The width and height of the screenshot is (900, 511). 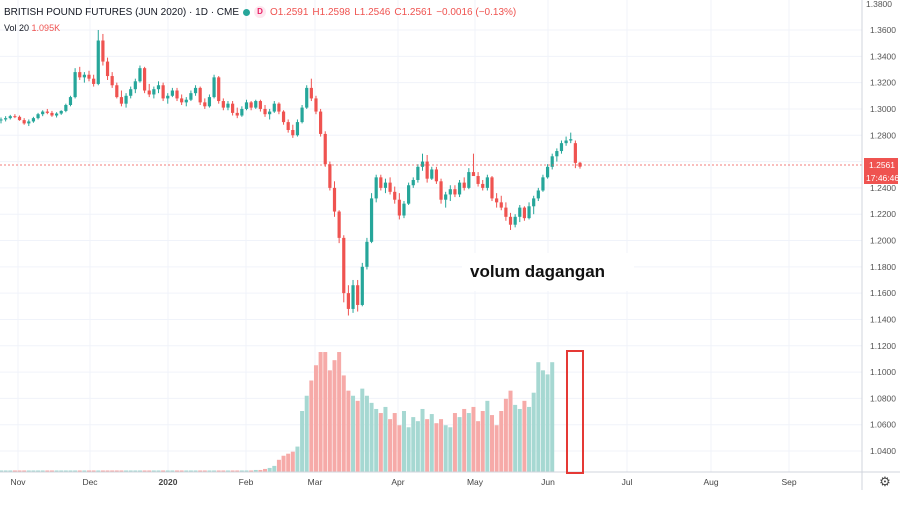 I want to click on time-tick-label: Aug, so click(x=710, y=482).